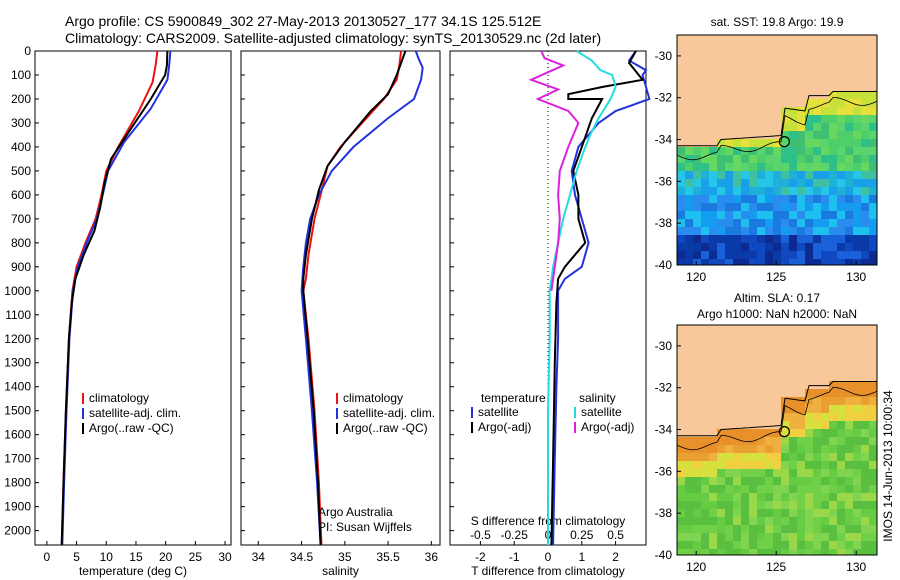 This screenshot has height=580, width=900. I want to click on y-tick-label: 100, so click(21, 75).